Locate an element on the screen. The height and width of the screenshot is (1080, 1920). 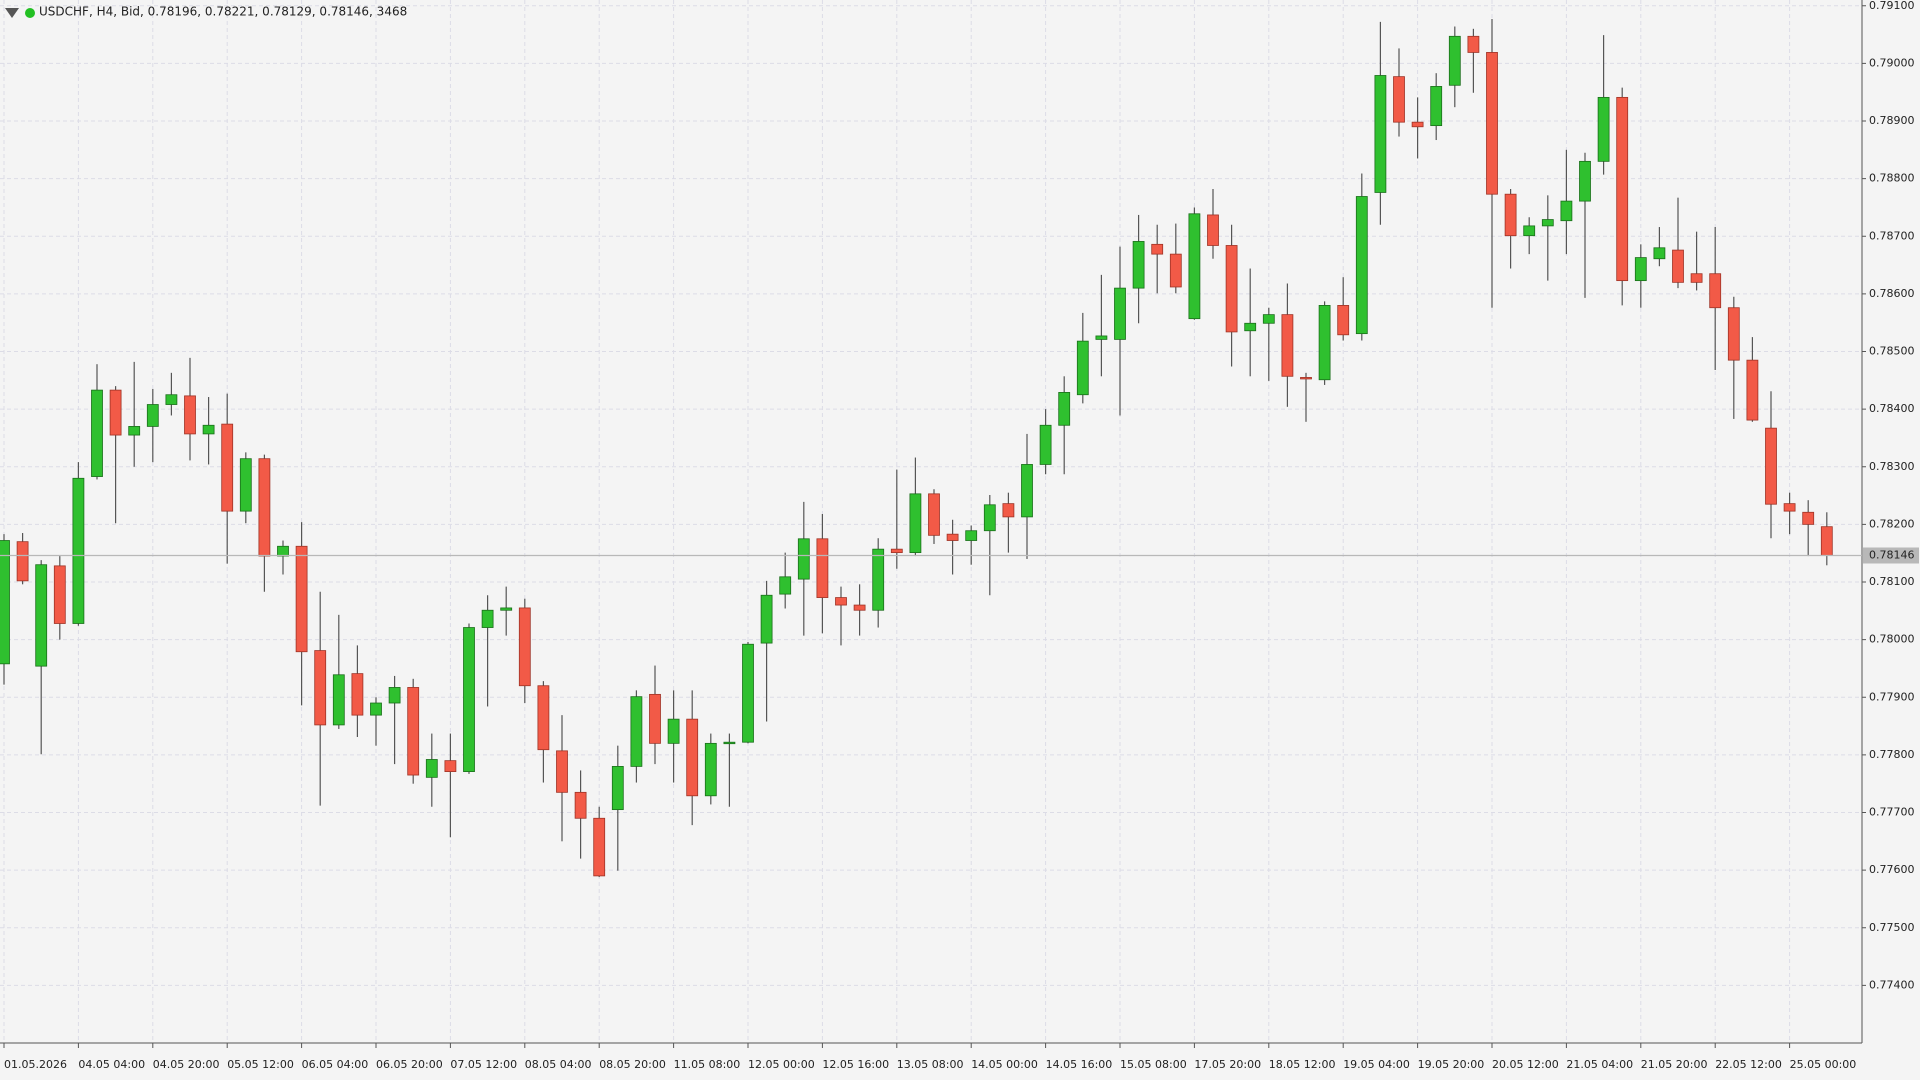
y-tick-label: 0.77400 is located at coordinates (1892, 984).